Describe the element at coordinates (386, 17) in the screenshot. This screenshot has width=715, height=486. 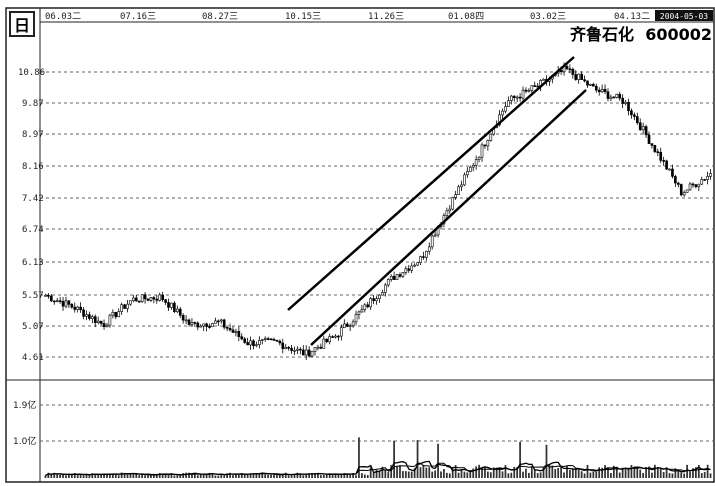
I see `date-tick: 11.26三` at that location.